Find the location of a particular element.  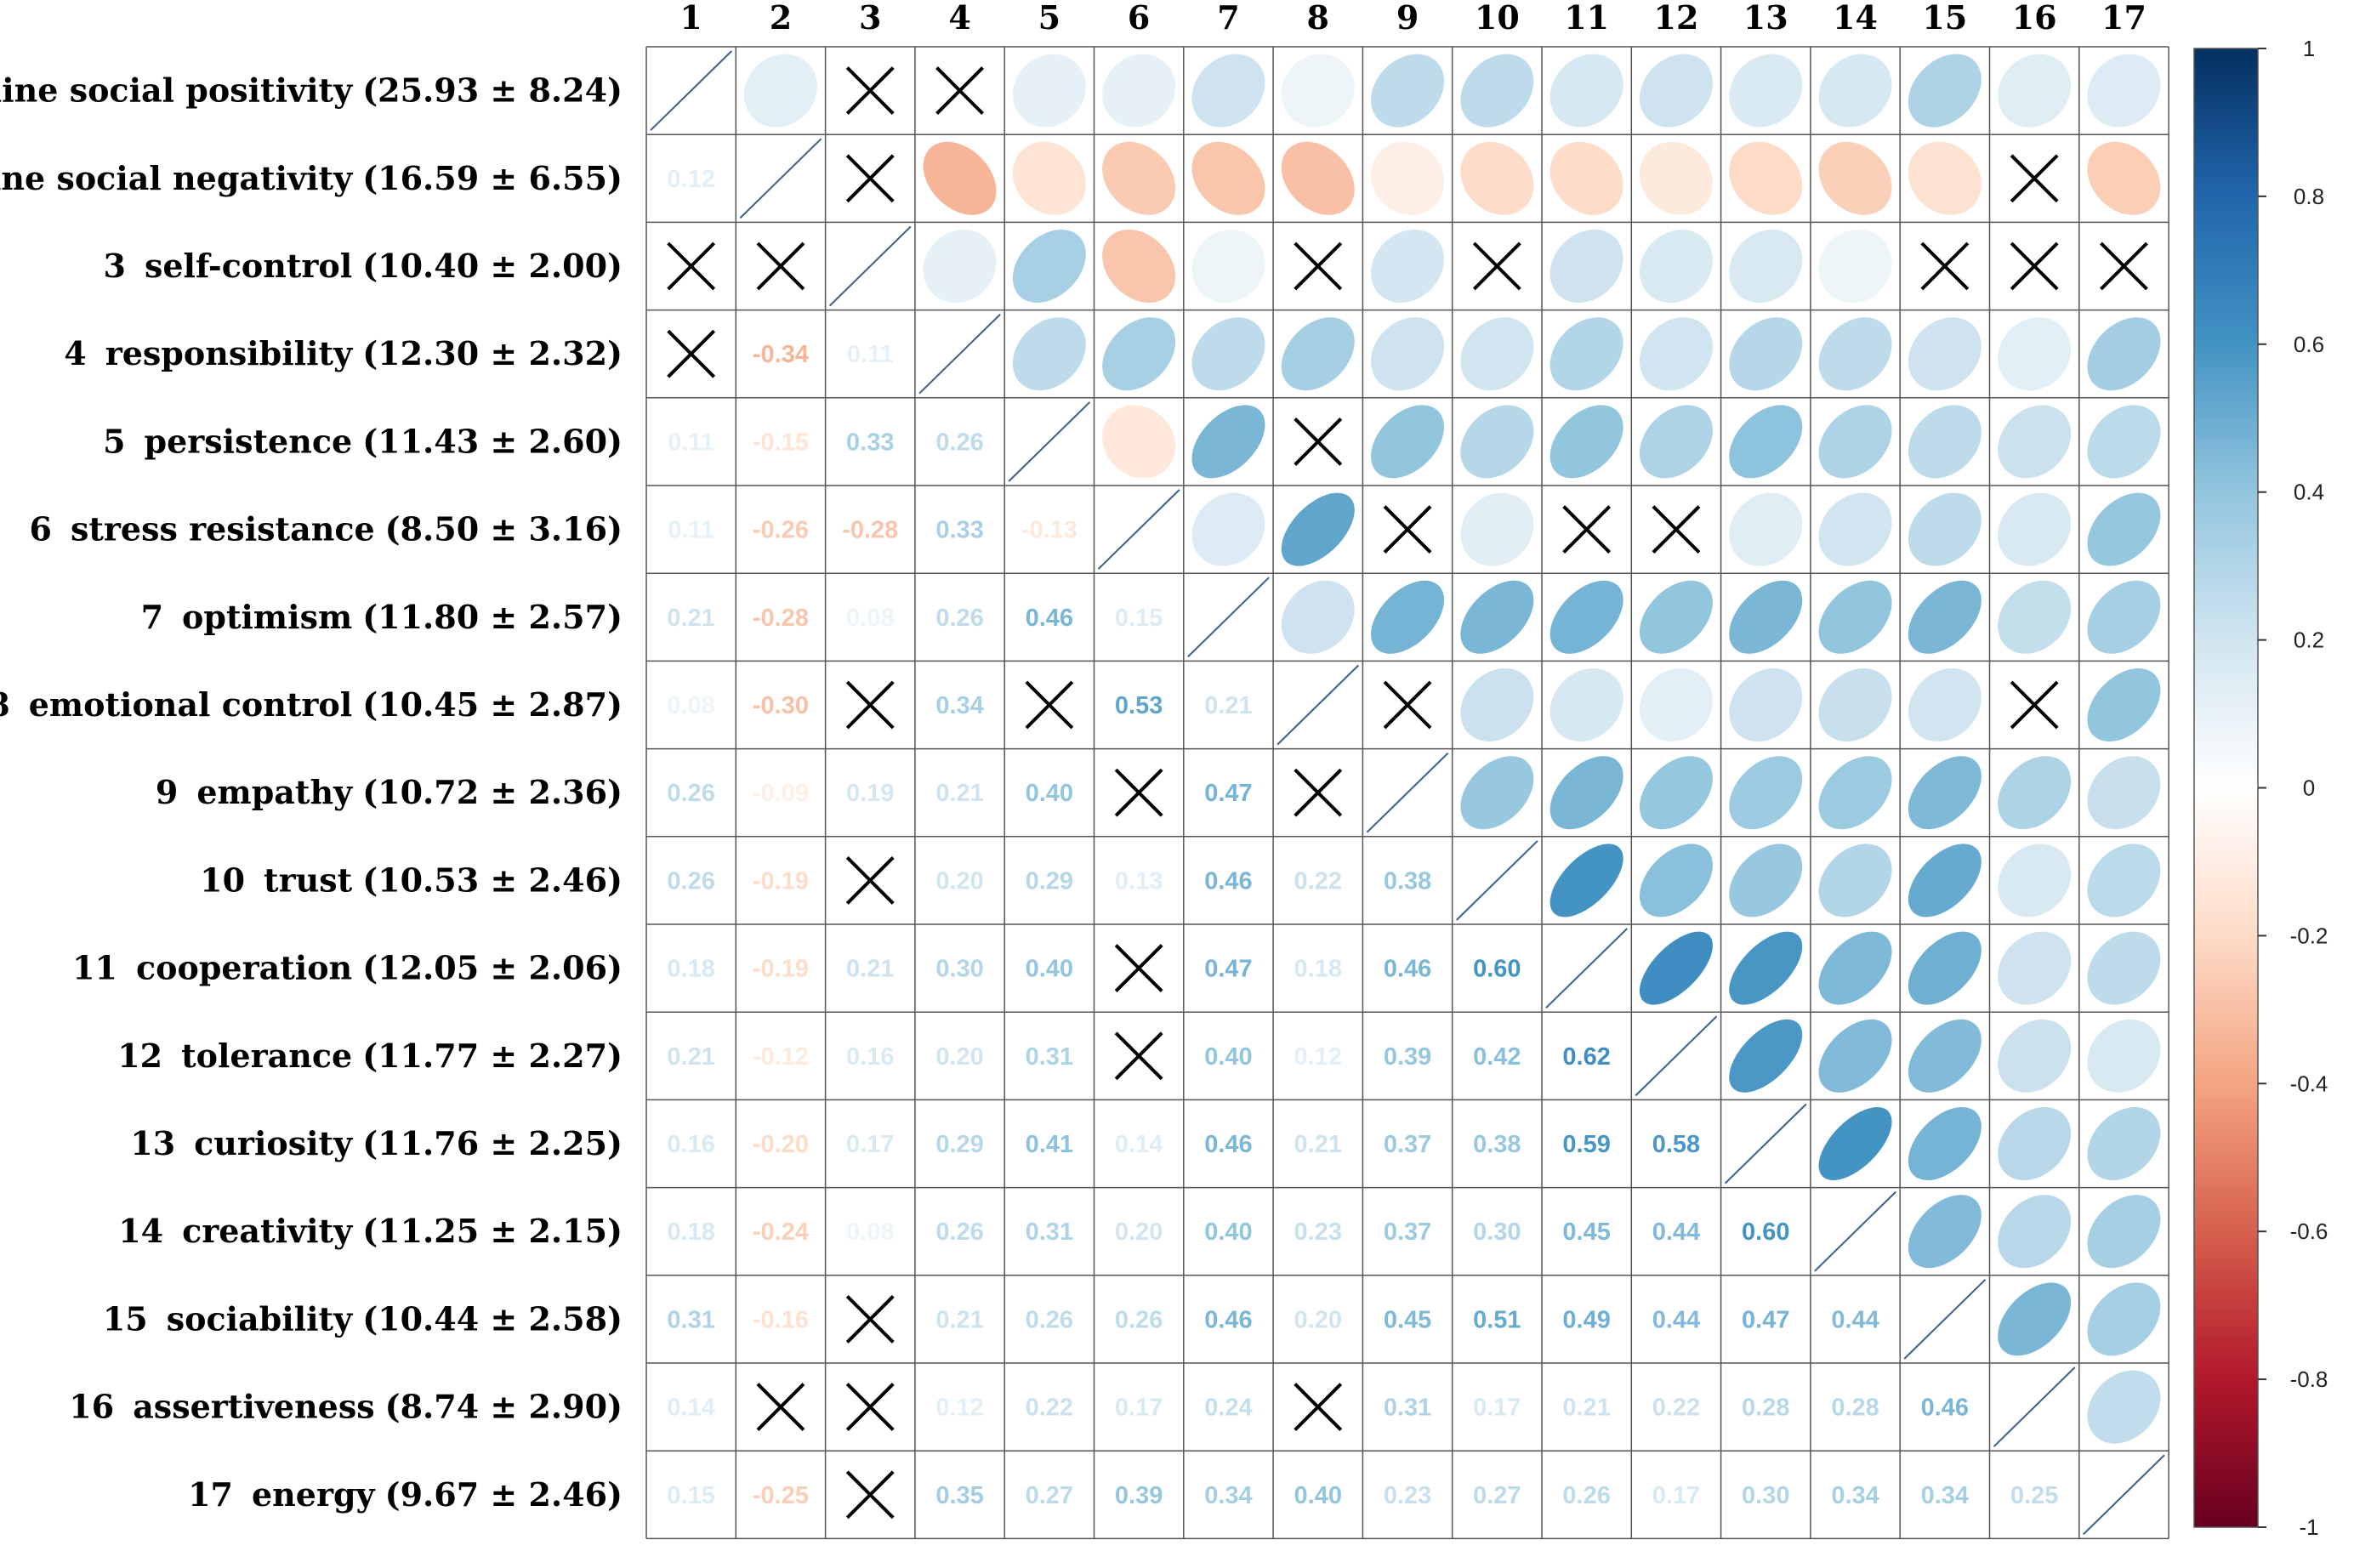

row-mean-sd: (11.76 ± 2.25) is located at coordinates (493, 1143).